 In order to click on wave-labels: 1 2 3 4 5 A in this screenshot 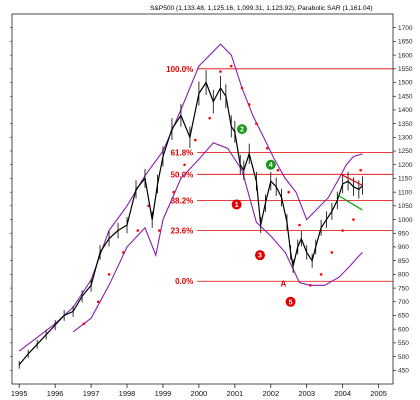, I will do `click(263, 215)`.